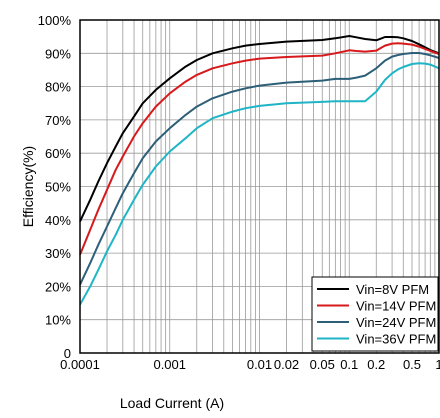  Describe the element at coordinates (55, 20) in the screenshot. I see `y-tick-label: 100%` at that location.